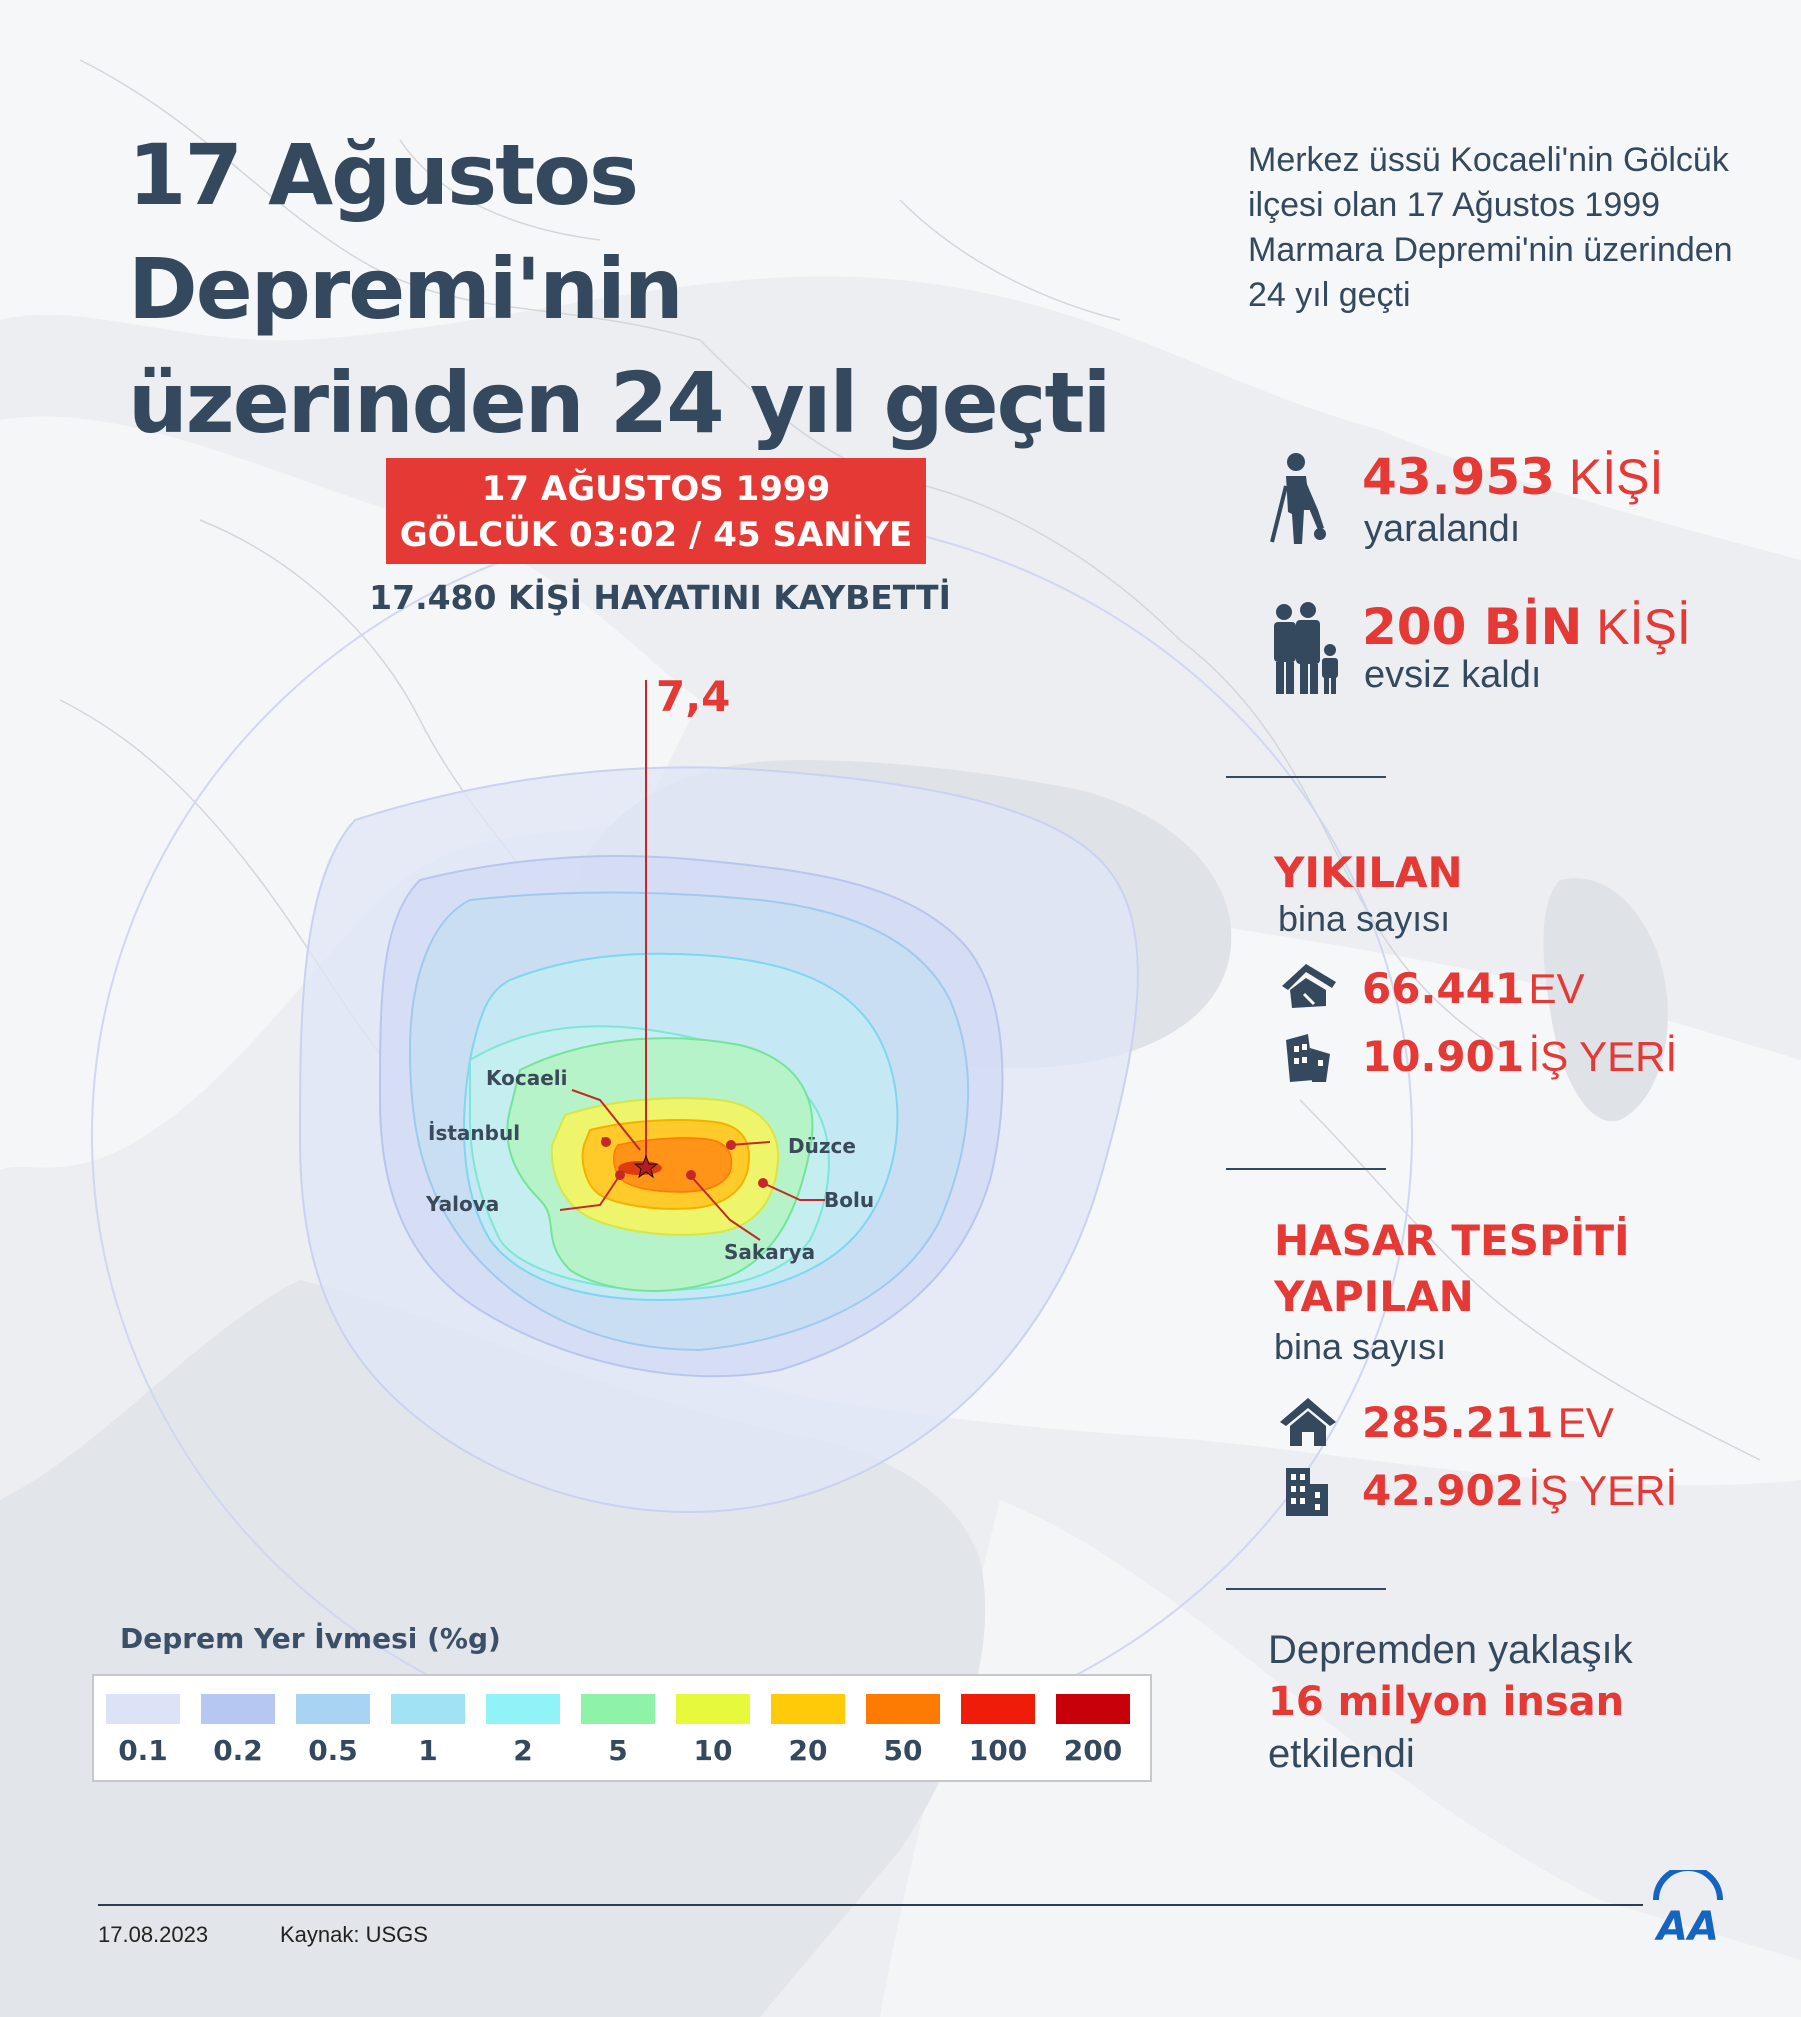 The height and width of the screenshot is (2017, 1801). What do you see at coordinates (1093, 1750) in the screenshot?
I see `legend-label: 200` at bounding box center [1093, 1750].